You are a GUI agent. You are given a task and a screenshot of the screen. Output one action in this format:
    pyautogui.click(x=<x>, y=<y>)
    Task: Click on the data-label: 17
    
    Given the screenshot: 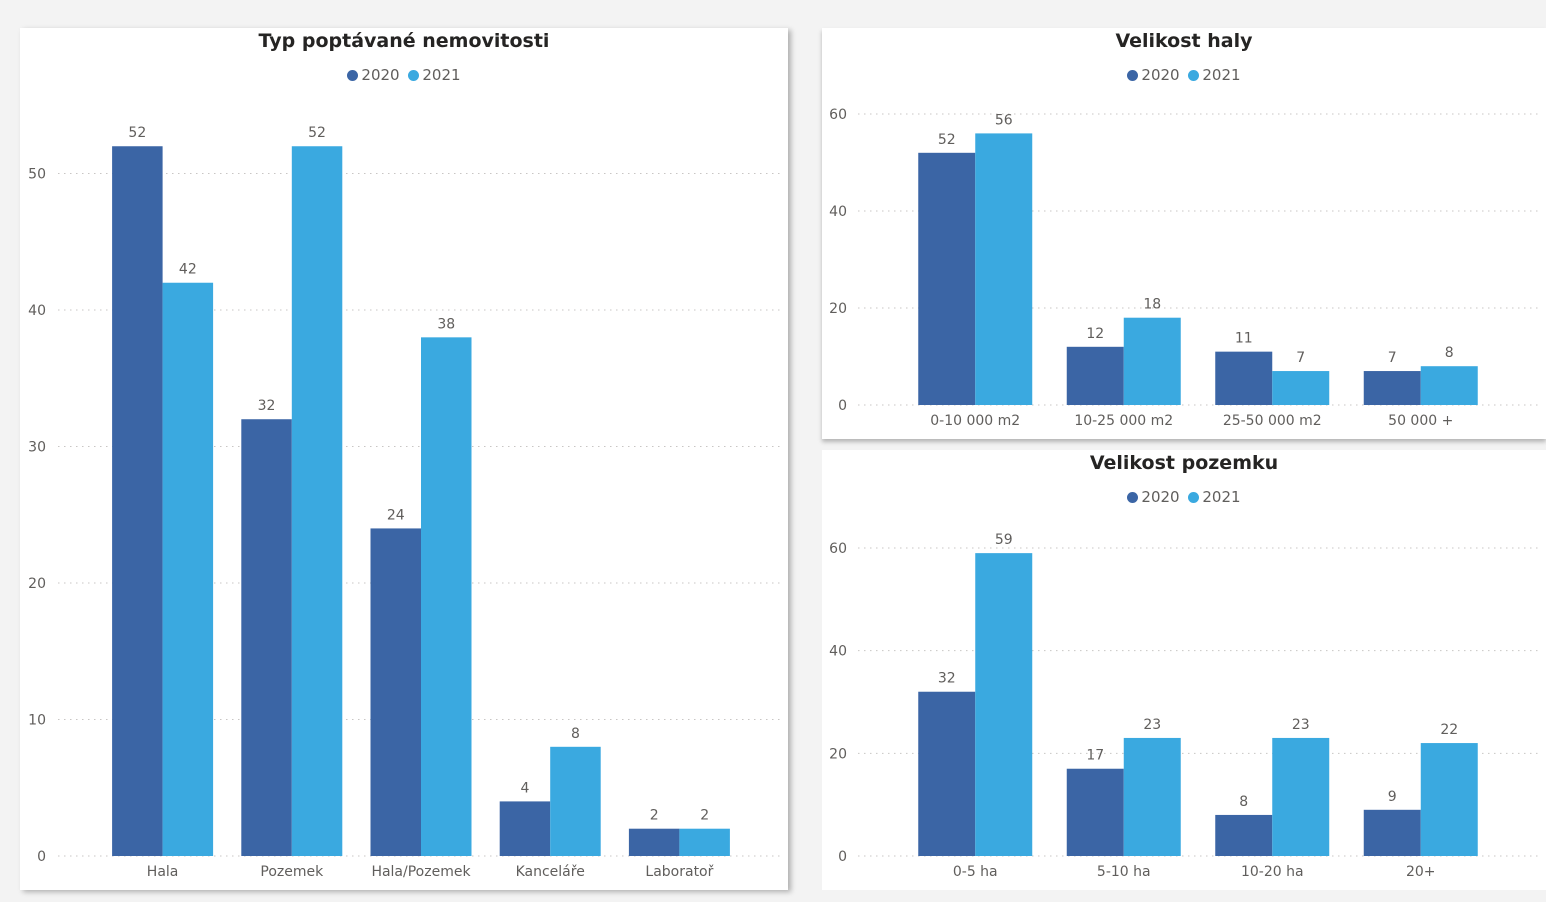 What is the action you would take?
    pyautogui.click(x=1095, y=756)
    